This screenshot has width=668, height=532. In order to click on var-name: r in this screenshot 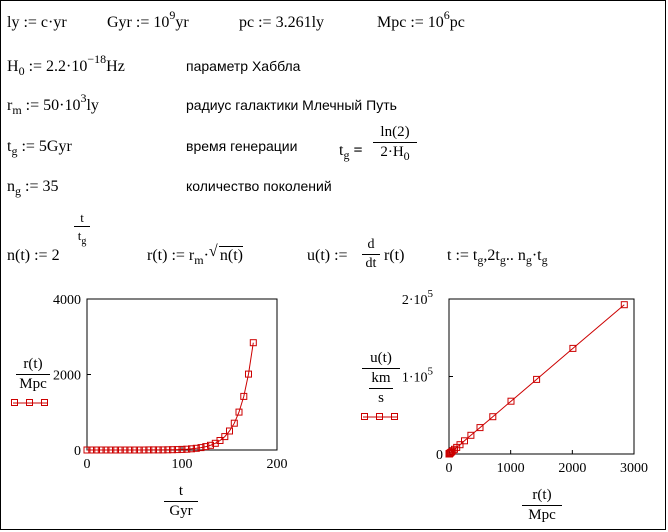, I will do `click(10, 105)`.